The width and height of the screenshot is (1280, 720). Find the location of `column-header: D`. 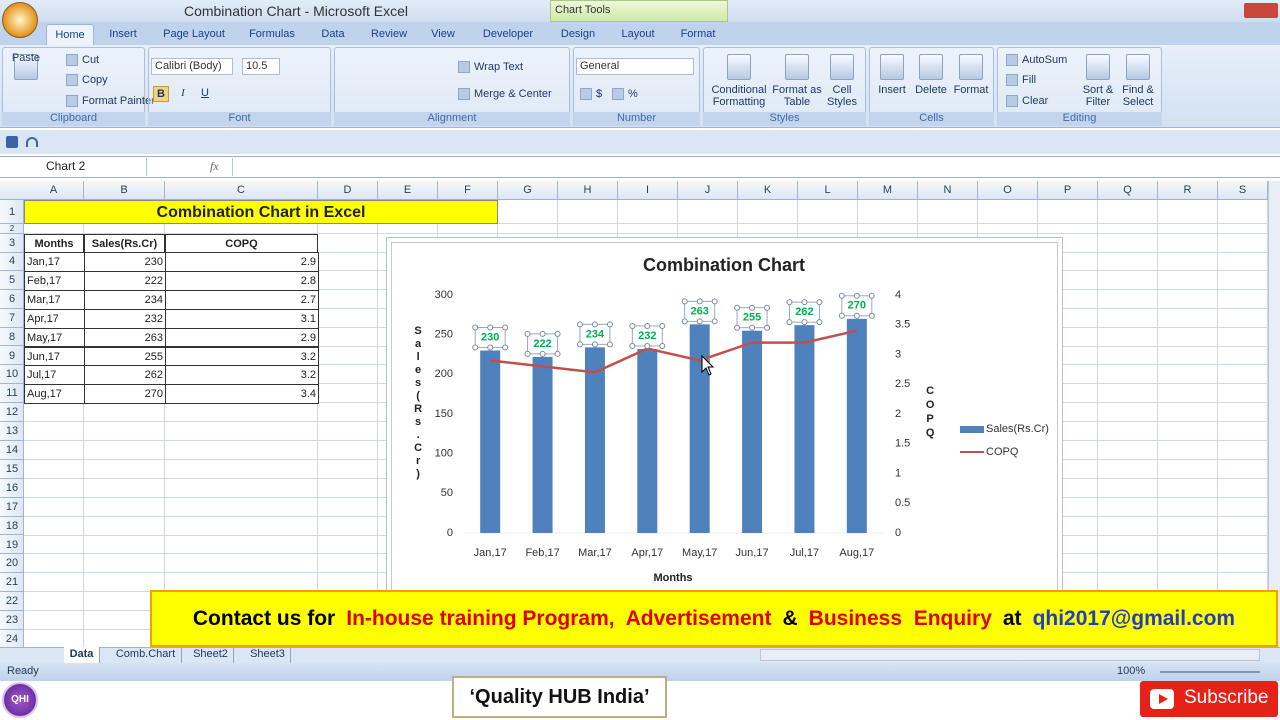

column-header: D is located at coordinates (348, 190).